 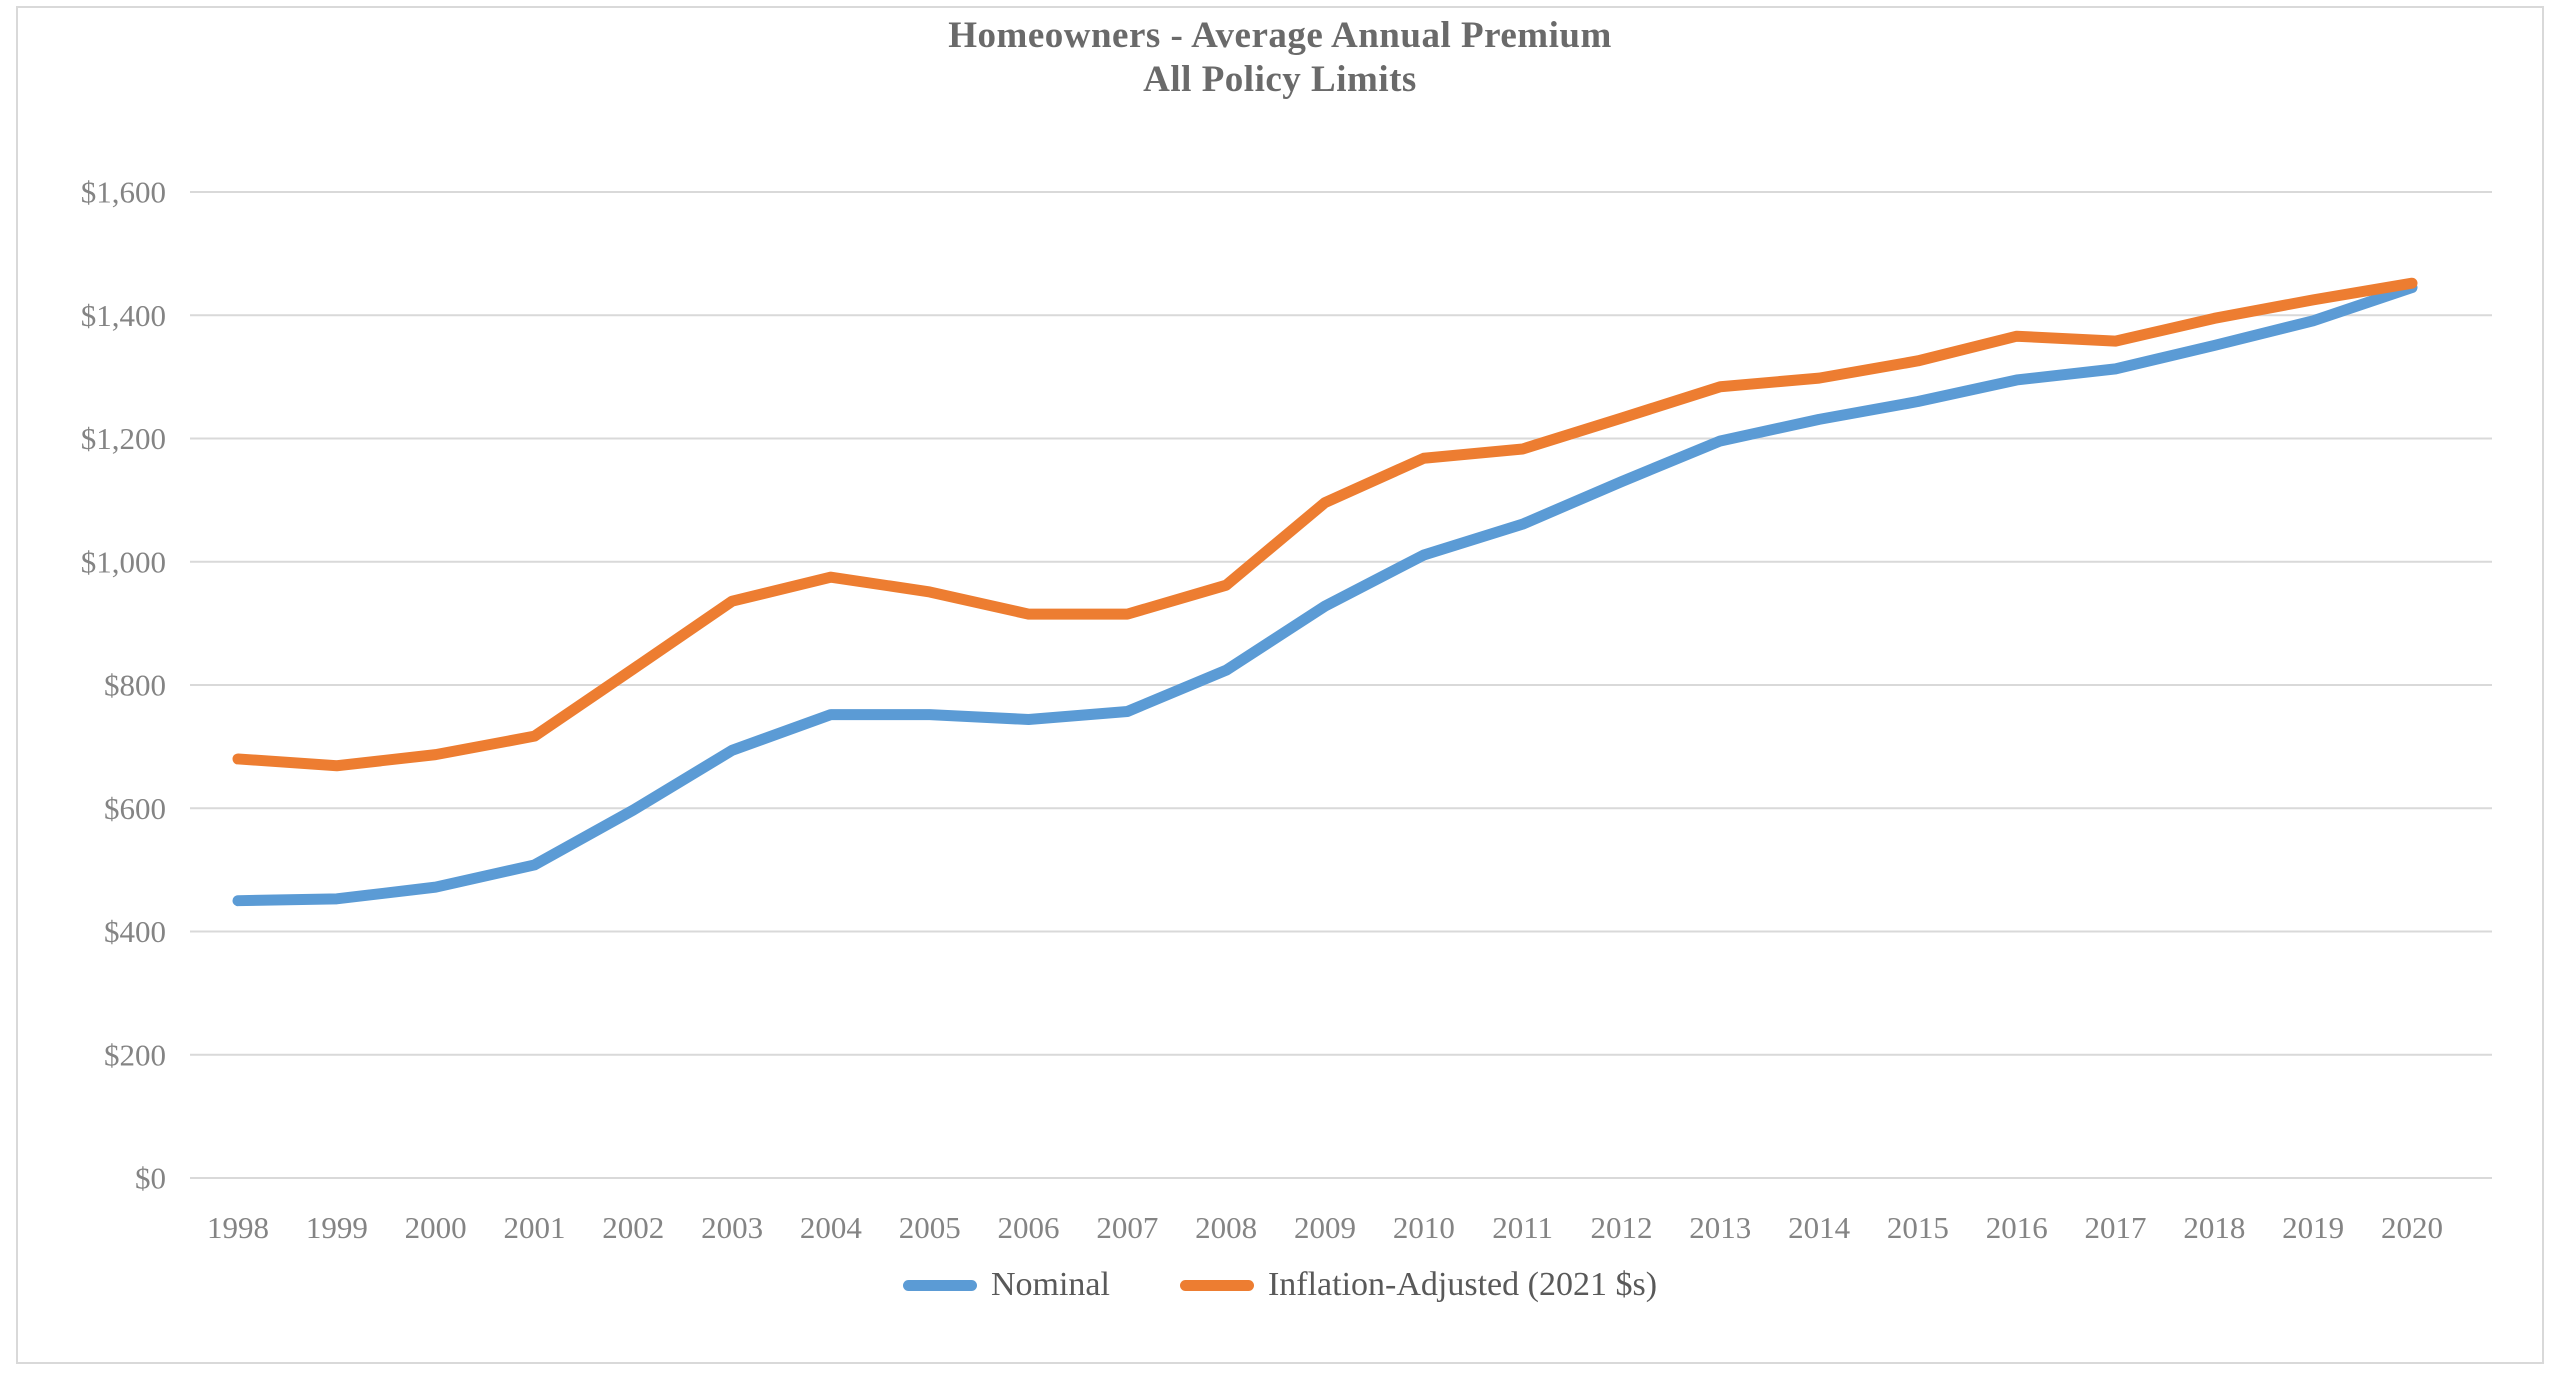 What do you see at coordinates (1280, 35) in the screenshot?
I see `chart-title-line1: Homeowners - Average Annual Premium` at bounding box center [1280, 35].